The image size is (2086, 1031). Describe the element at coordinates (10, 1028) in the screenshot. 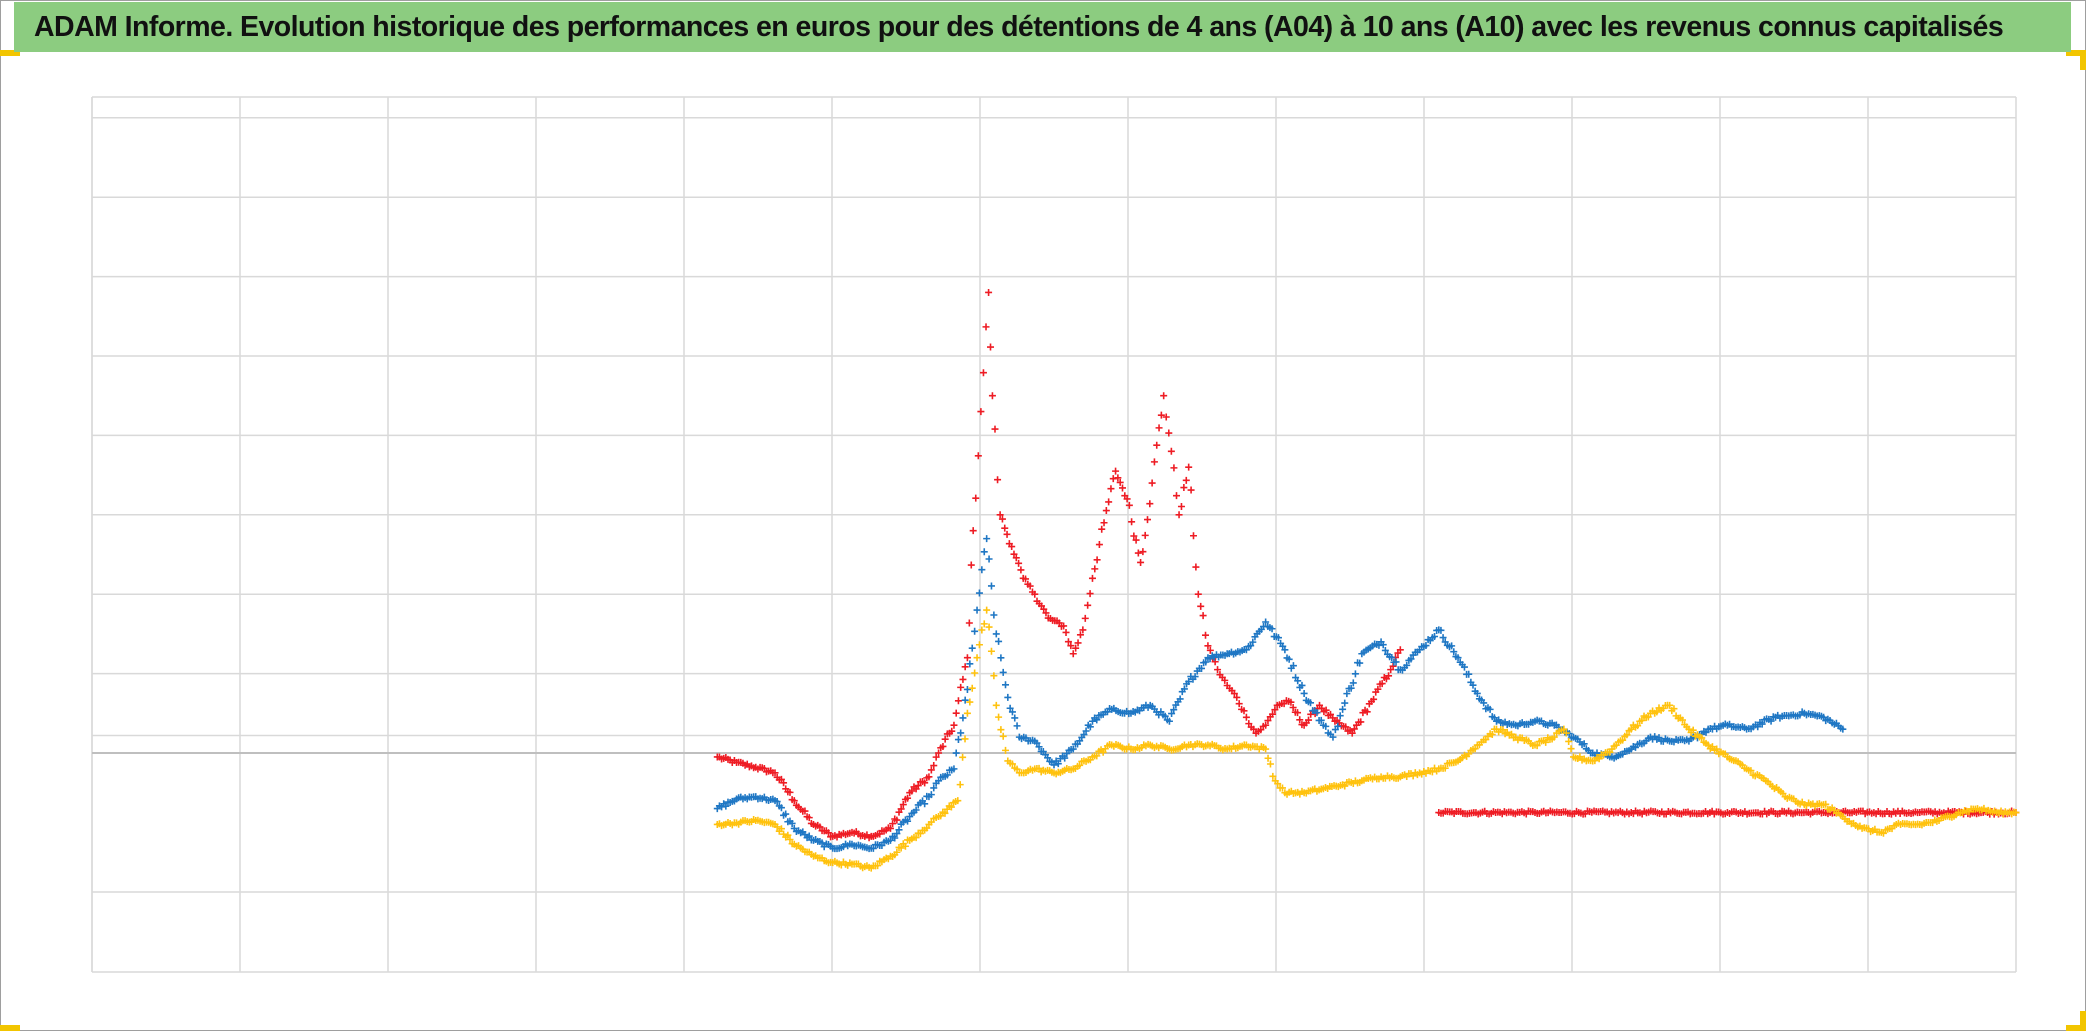

I see `corner-mark-bottom-left` at that location.